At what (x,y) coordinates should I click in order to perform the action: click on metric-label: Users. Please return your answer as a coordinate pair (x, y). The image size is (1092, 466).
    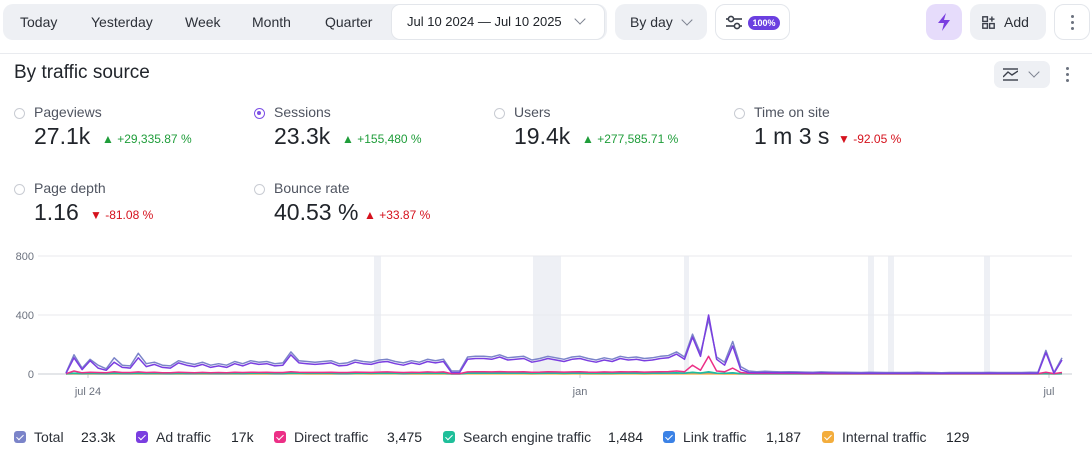
    Looking at the image, I should click on (532, 112).